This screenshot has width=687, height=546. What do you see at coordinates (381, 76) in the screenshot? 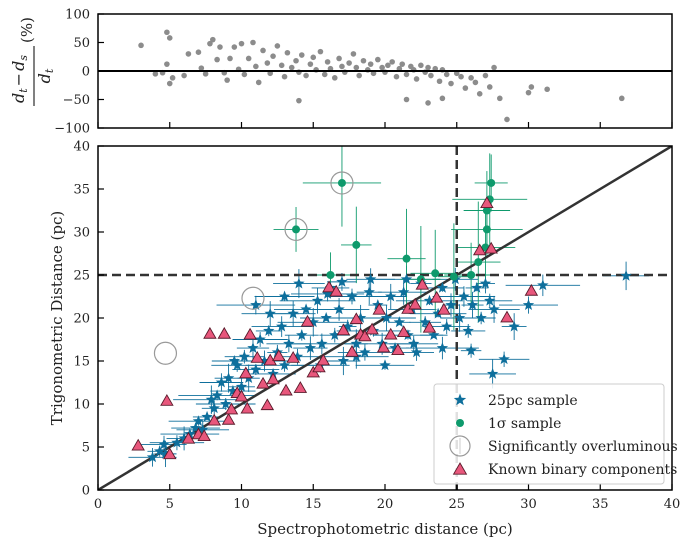
I see `residual-points` at bounding box center [381, 76].